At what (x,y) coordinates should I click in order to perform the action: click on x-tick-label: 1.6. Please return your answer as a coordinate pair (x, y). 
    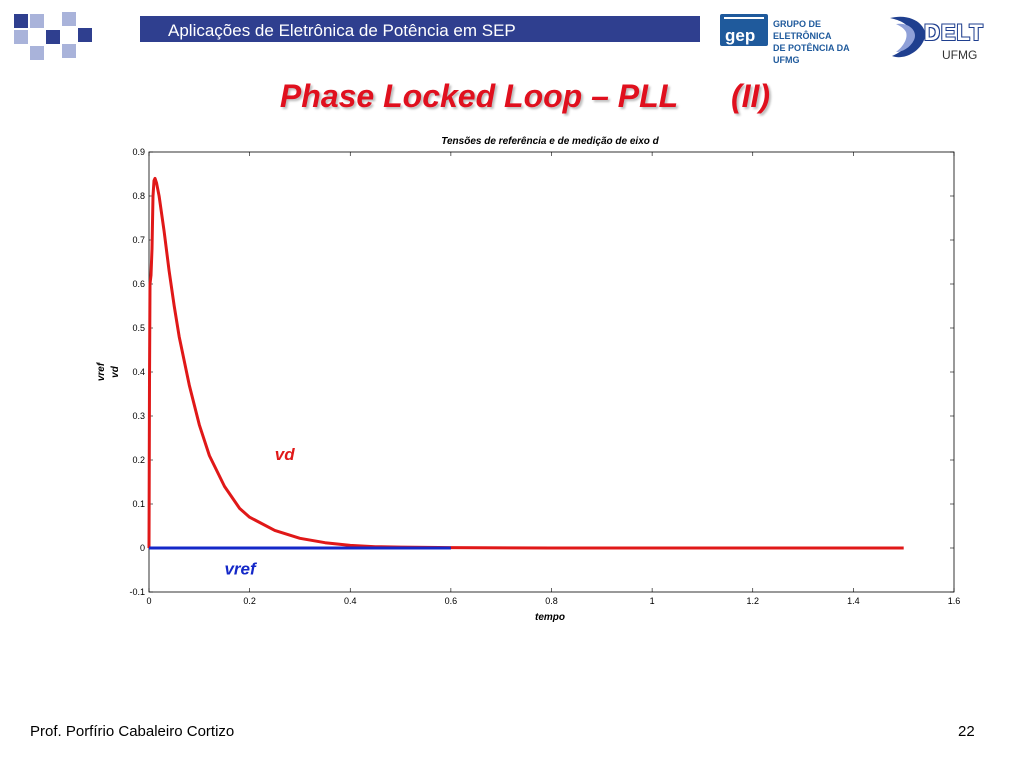
    Looking at the image, I should click on (954, 601).